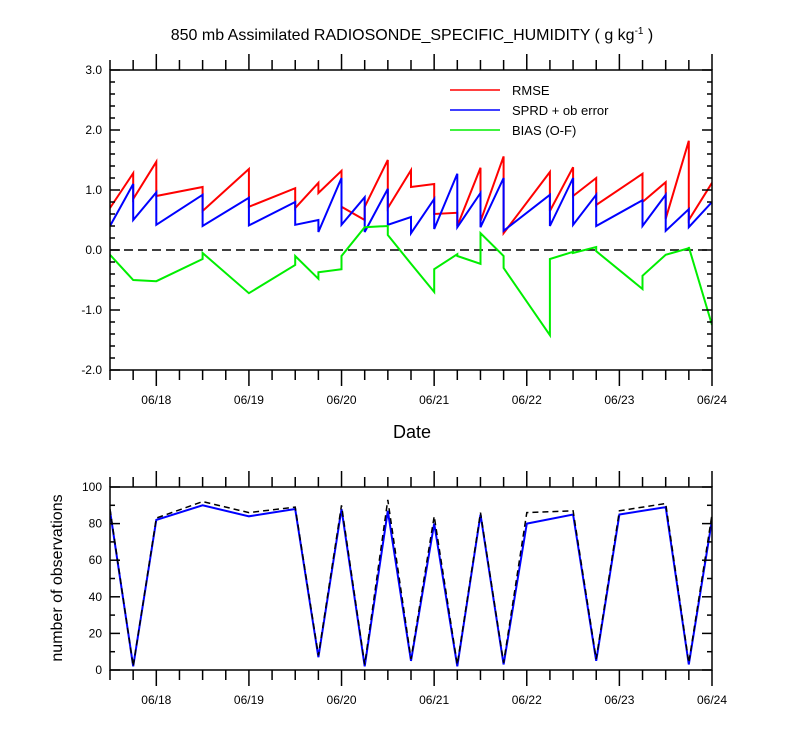 This screenshot has height=750, width=800. Describe the element at coordinates (648, 35) in the screenshot. I see `chart-title-end: )` at that location.